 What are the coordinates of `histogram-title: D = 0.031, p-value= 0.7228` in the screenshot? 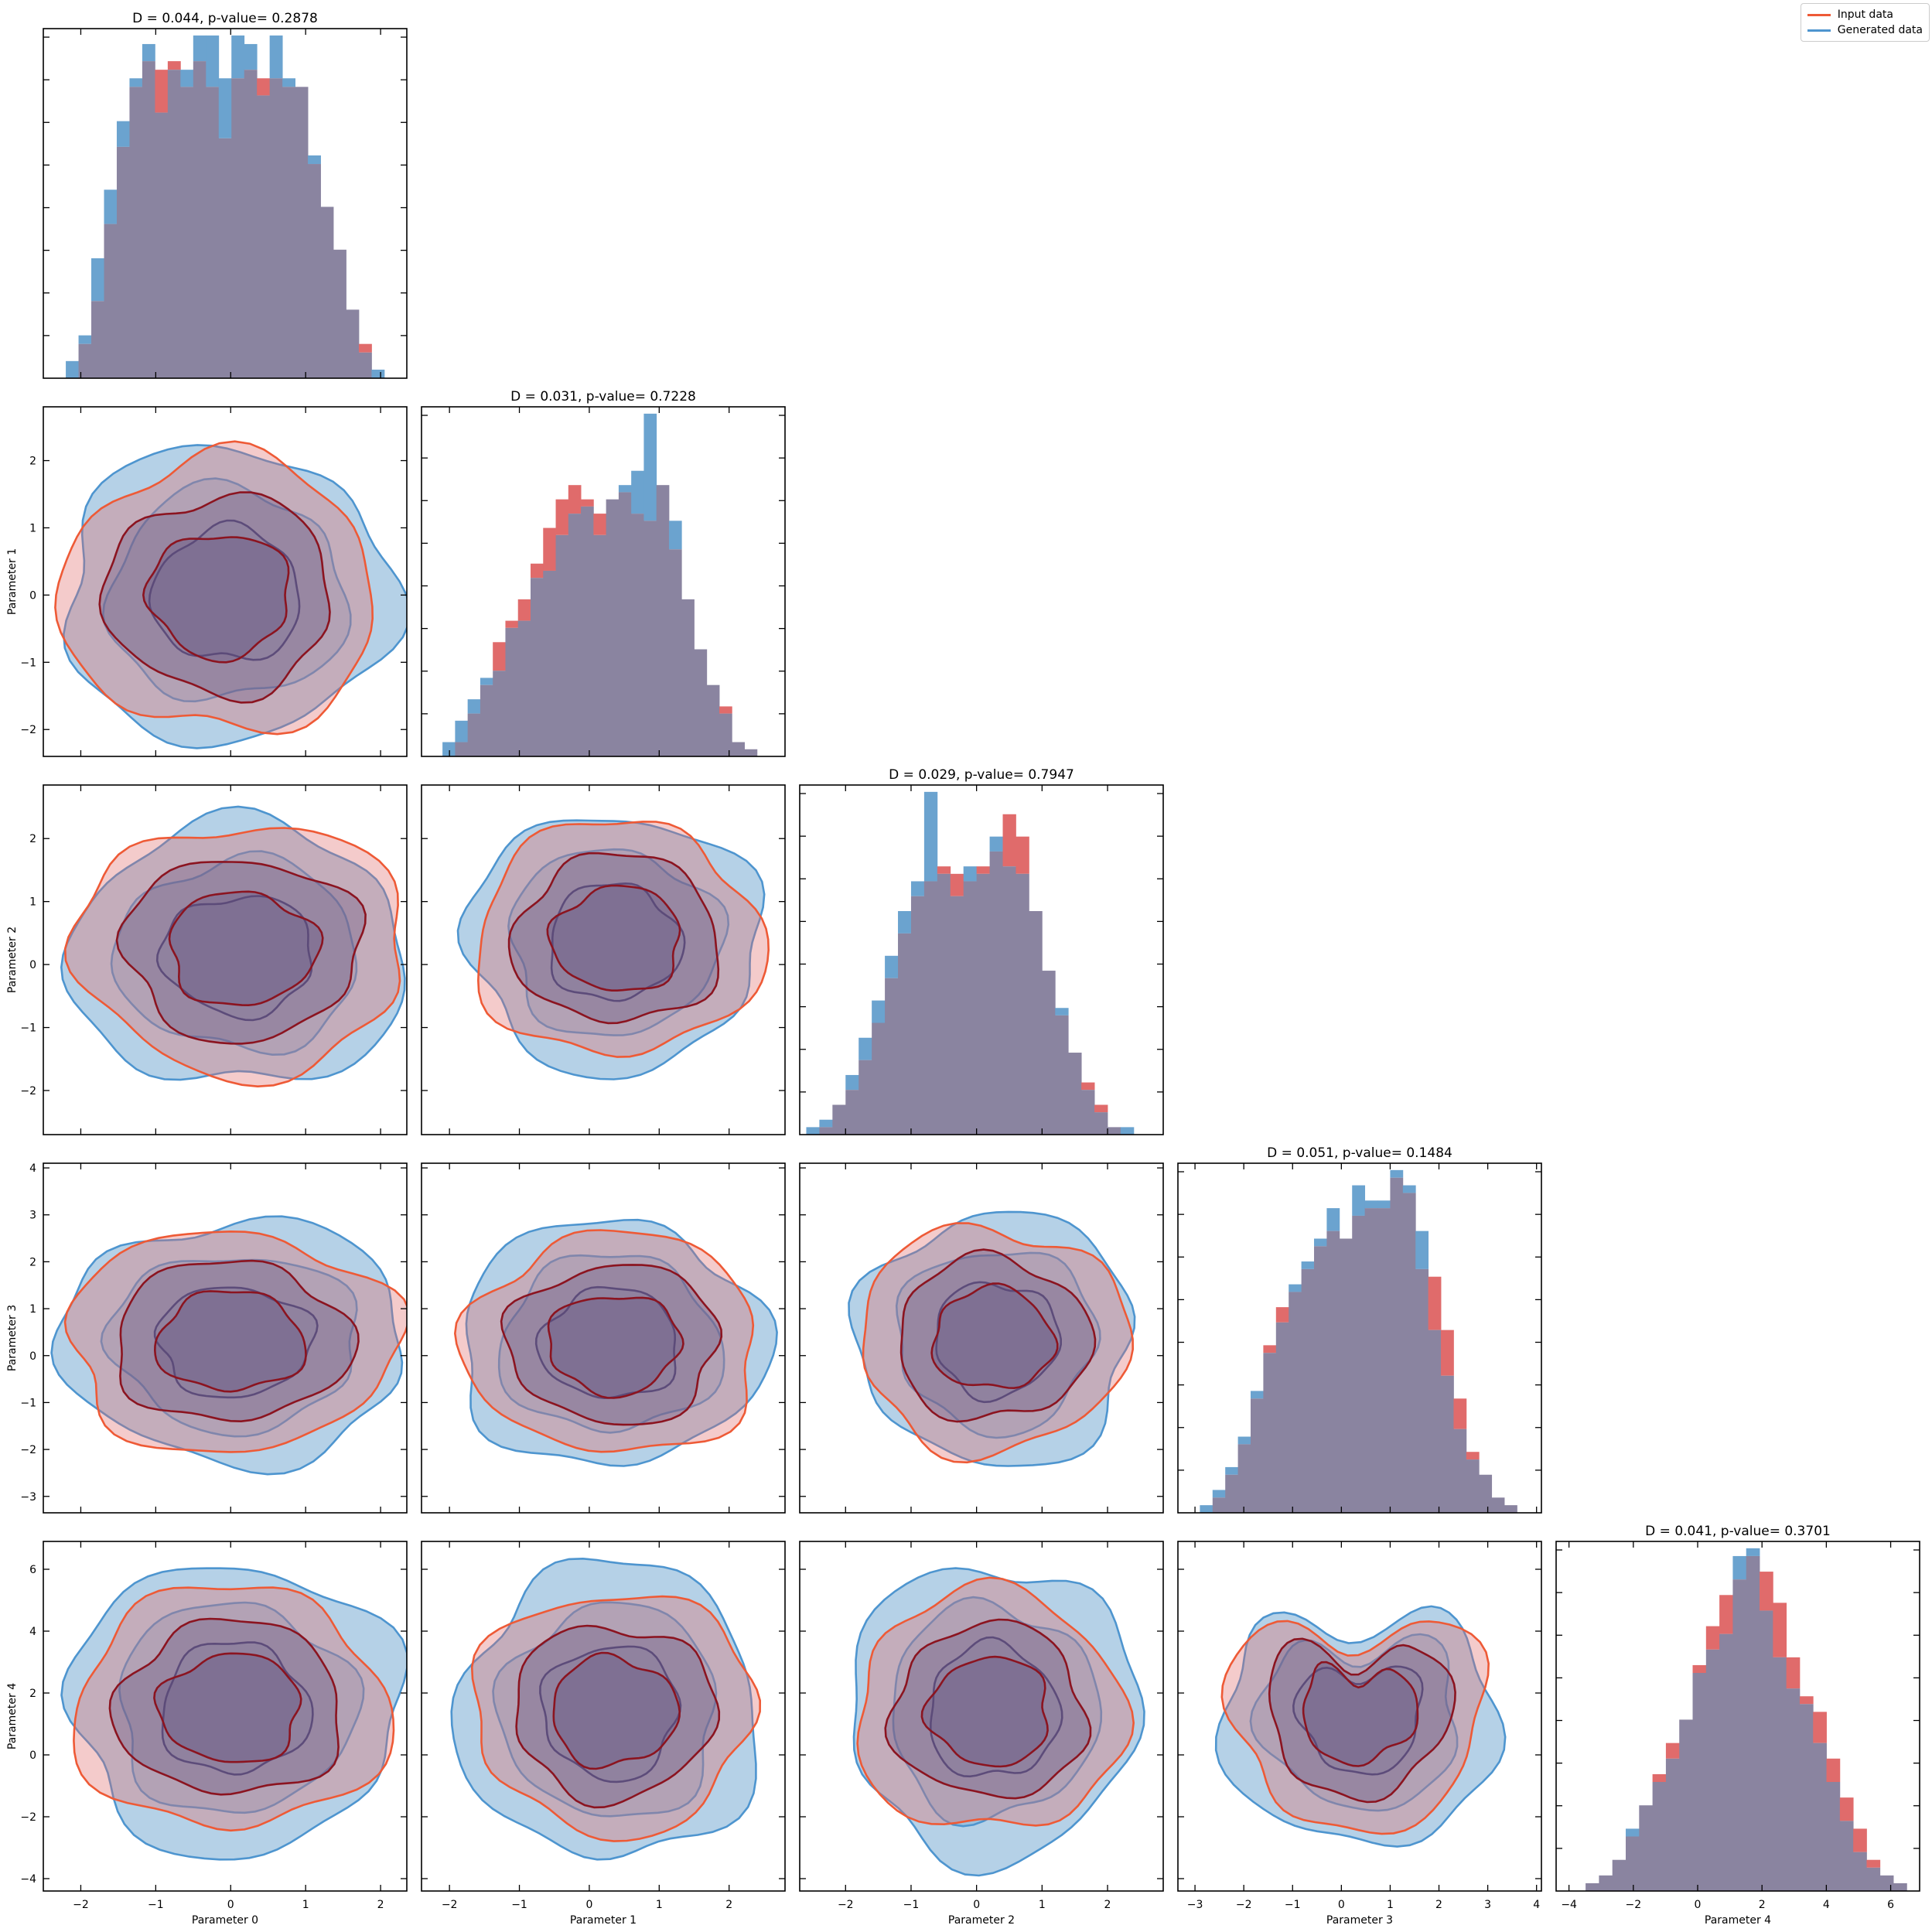 It's located at (603, 396).